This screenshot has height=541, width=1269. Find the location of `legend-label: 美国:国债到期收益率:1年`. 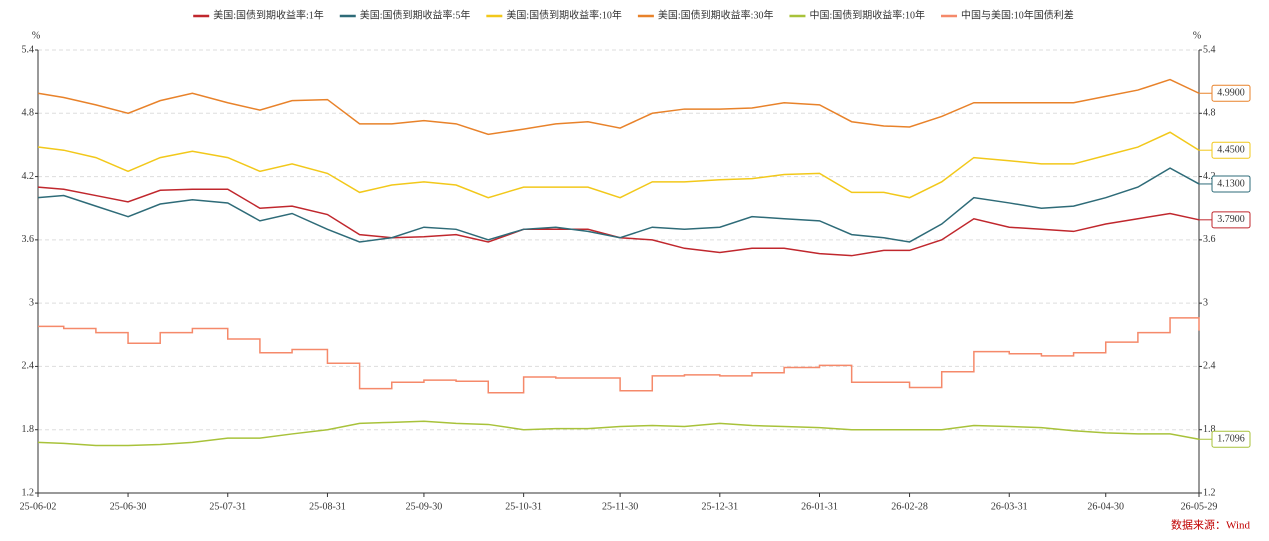

legend-label: 美国:国债到期收益率:1年 is located at coordinates (268, 14).